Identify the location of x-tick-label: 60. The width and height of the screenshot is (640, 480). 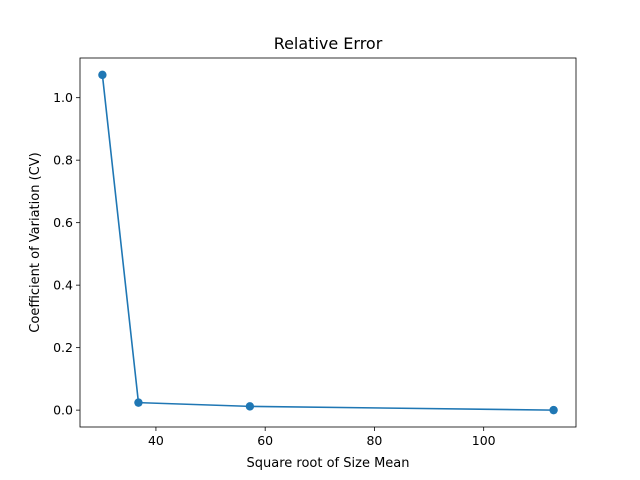
(265, 440).